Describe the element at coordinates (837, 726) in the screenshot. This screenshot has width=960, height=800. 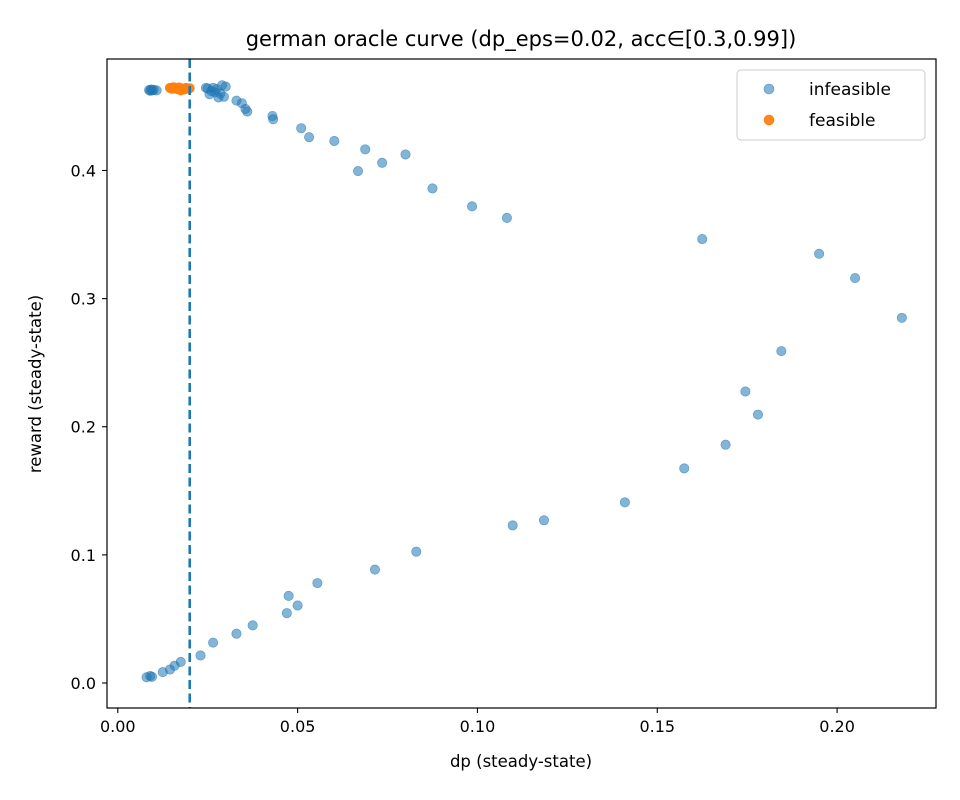
I see `x-tick-label: 0.20` at that location.